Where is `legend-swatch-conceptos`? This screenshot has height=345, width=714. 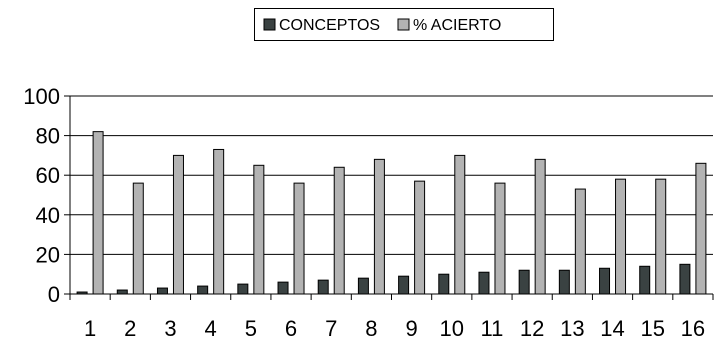
legend-swatch-conceptos is located at coordinates (269, 24).